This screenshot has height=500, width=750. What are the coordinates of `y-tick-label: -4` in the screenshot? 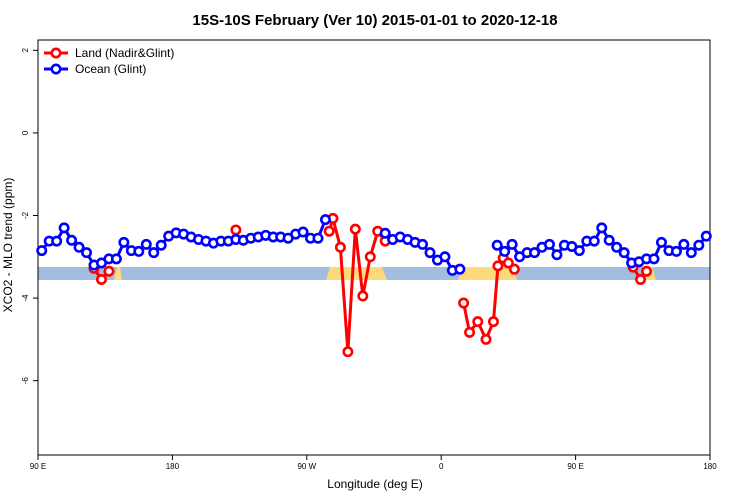 It's located at (25, 298).